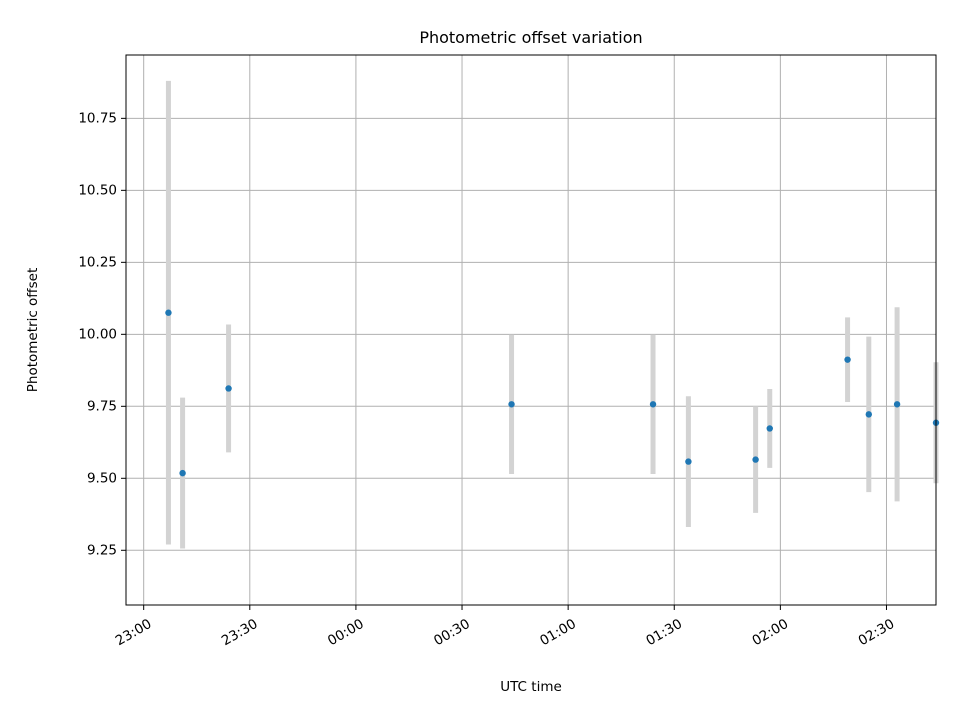 The width and height of the screenshot is (960, 720). What do you see at coordinates (531, 687) in the screenshot?
I see `x-axis-label: UTC time` at bounding box center [531, 687].